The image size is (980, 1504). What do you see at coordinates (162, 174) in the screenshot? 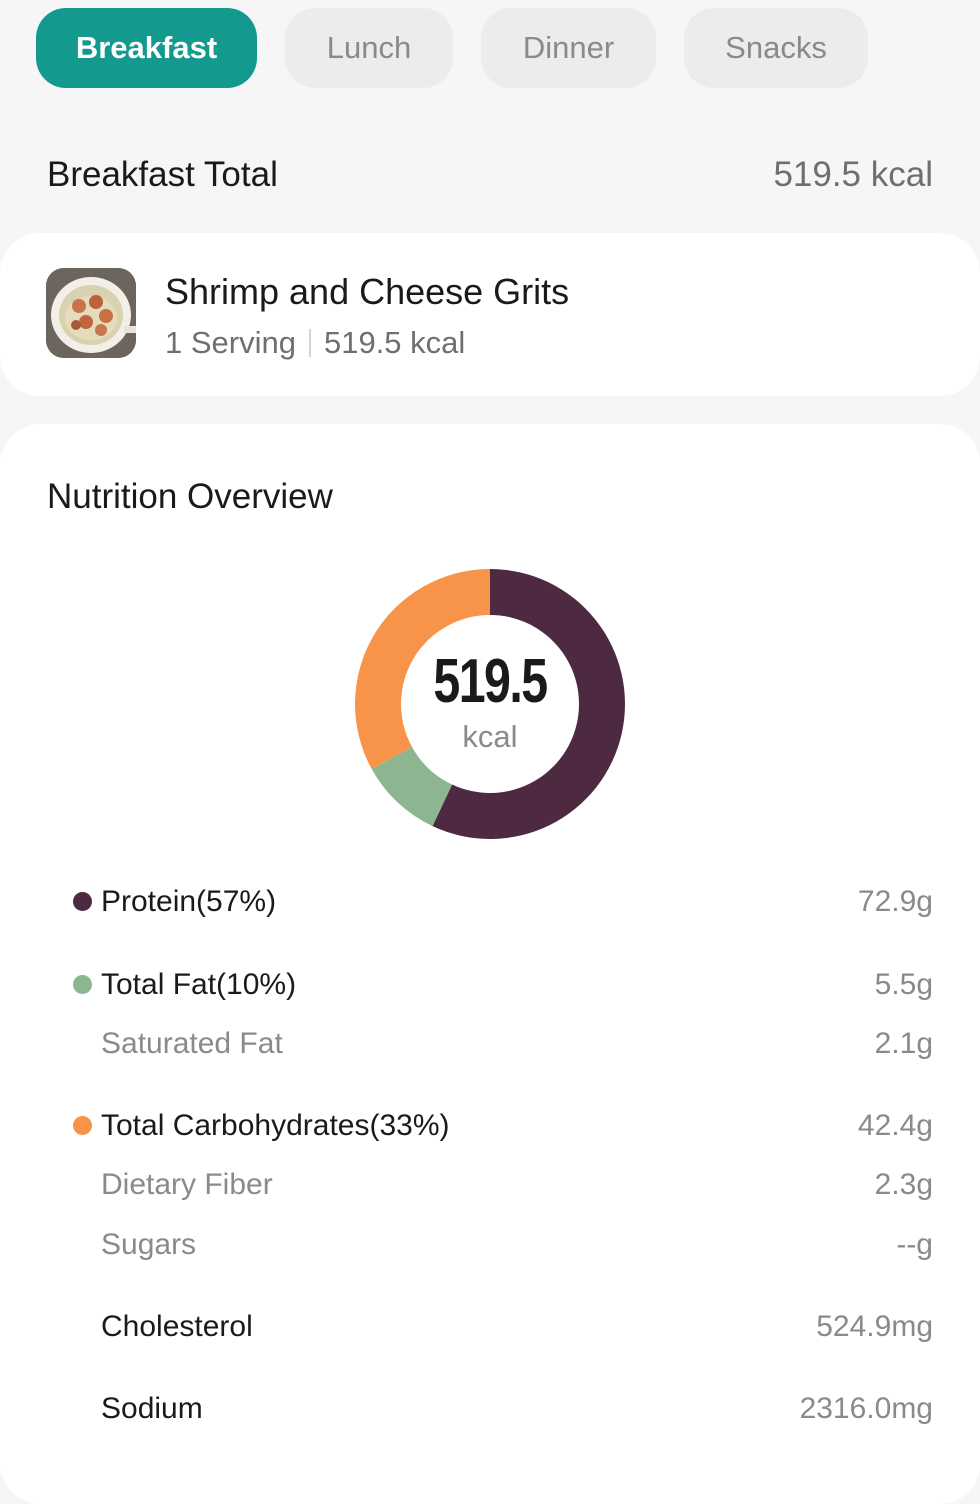
I see `meal-total-label: Breakfast Total` at bounding box center [162, 174].